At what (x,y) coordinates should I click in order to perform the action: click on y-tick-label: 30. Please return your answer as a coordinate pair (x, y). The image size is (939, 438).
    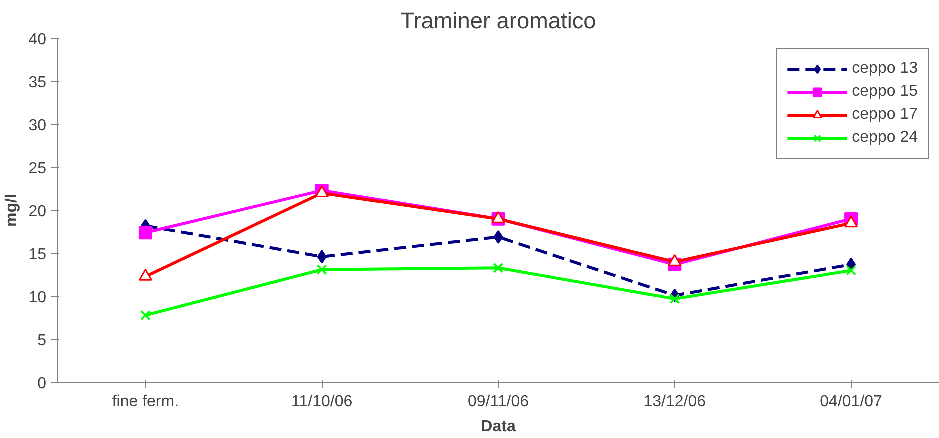
    Looking at the image, I should click on (37, 126).